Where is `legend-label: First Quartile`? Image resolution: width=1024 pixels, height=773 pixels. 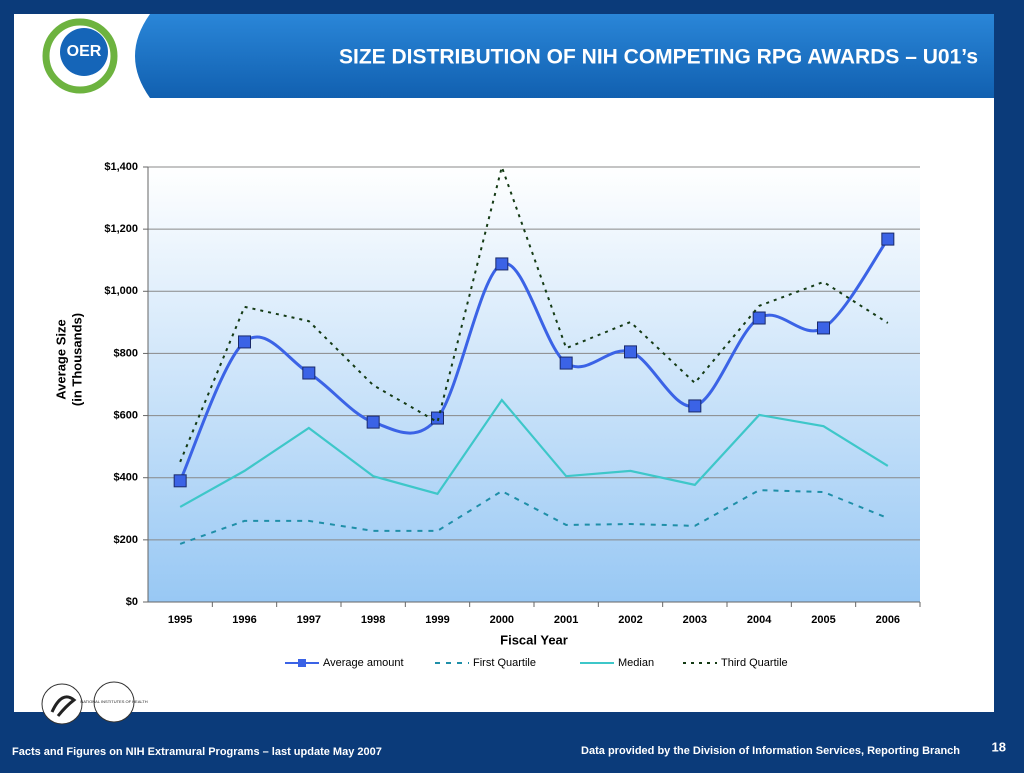
legend-label: First Quartile is located at coordinates (504, 663).